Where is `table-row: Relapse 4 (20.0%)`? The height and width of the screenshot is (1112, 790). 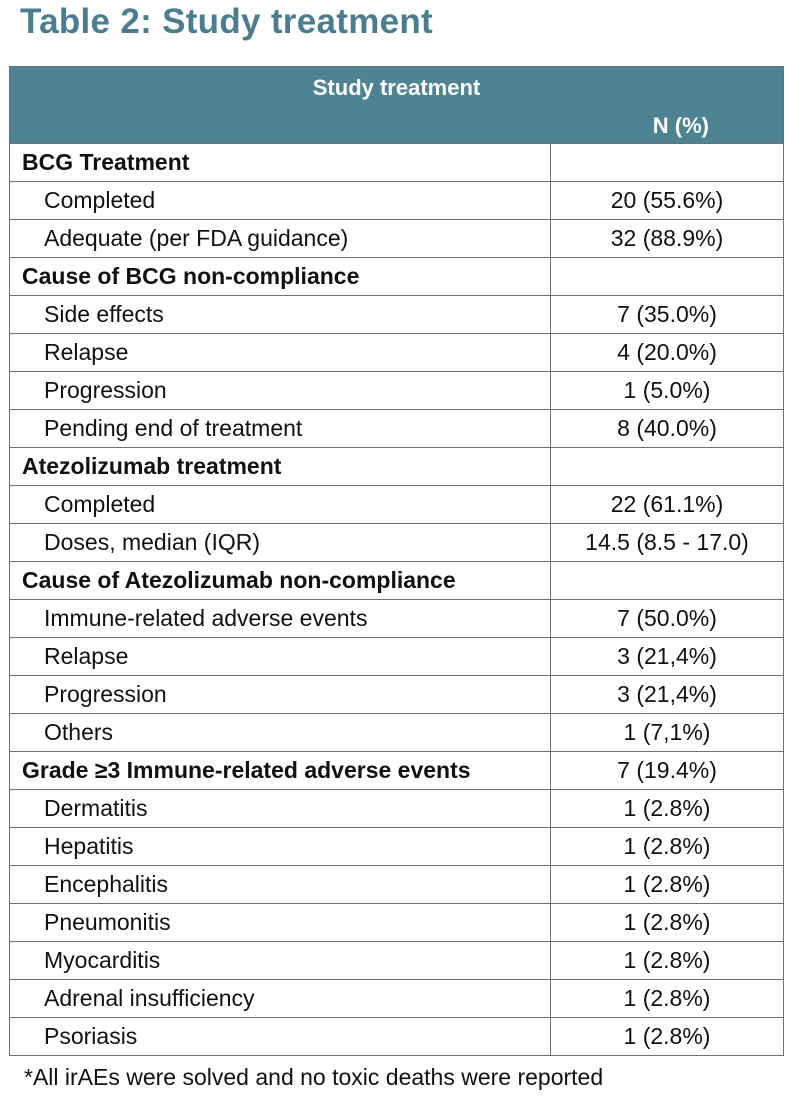 table-row: Relapse 4 (20.0%) is located at coordinates (396, 352).